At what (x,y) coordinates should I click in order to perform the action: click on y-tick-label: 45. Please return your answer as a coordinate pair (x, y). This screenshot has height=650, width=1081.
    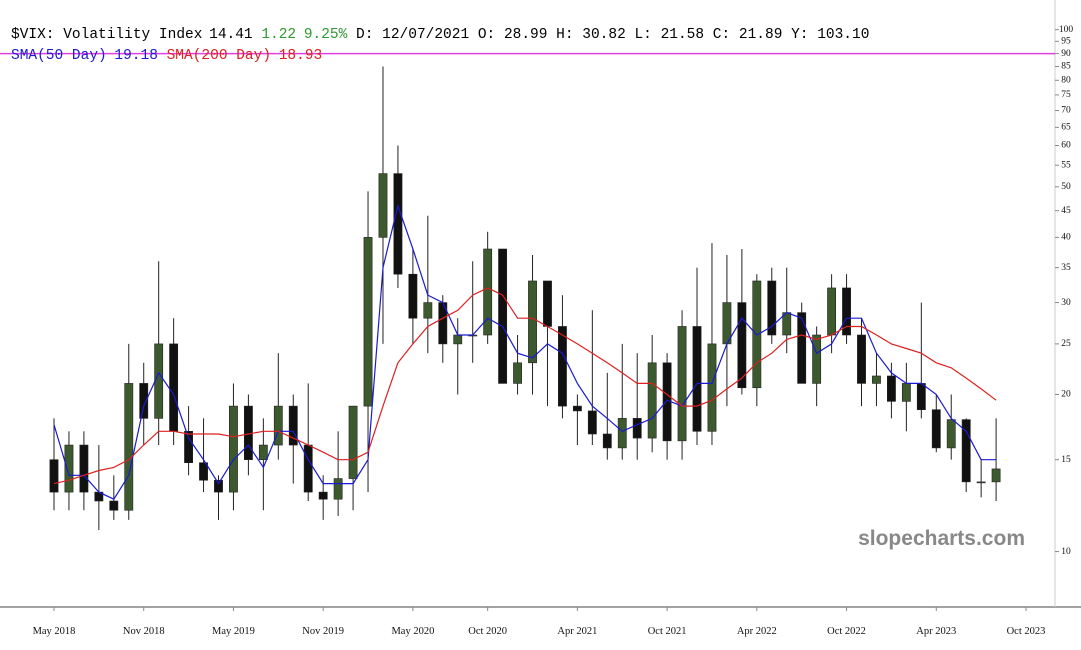
    Looking at the image, I should click on (1066, 211).